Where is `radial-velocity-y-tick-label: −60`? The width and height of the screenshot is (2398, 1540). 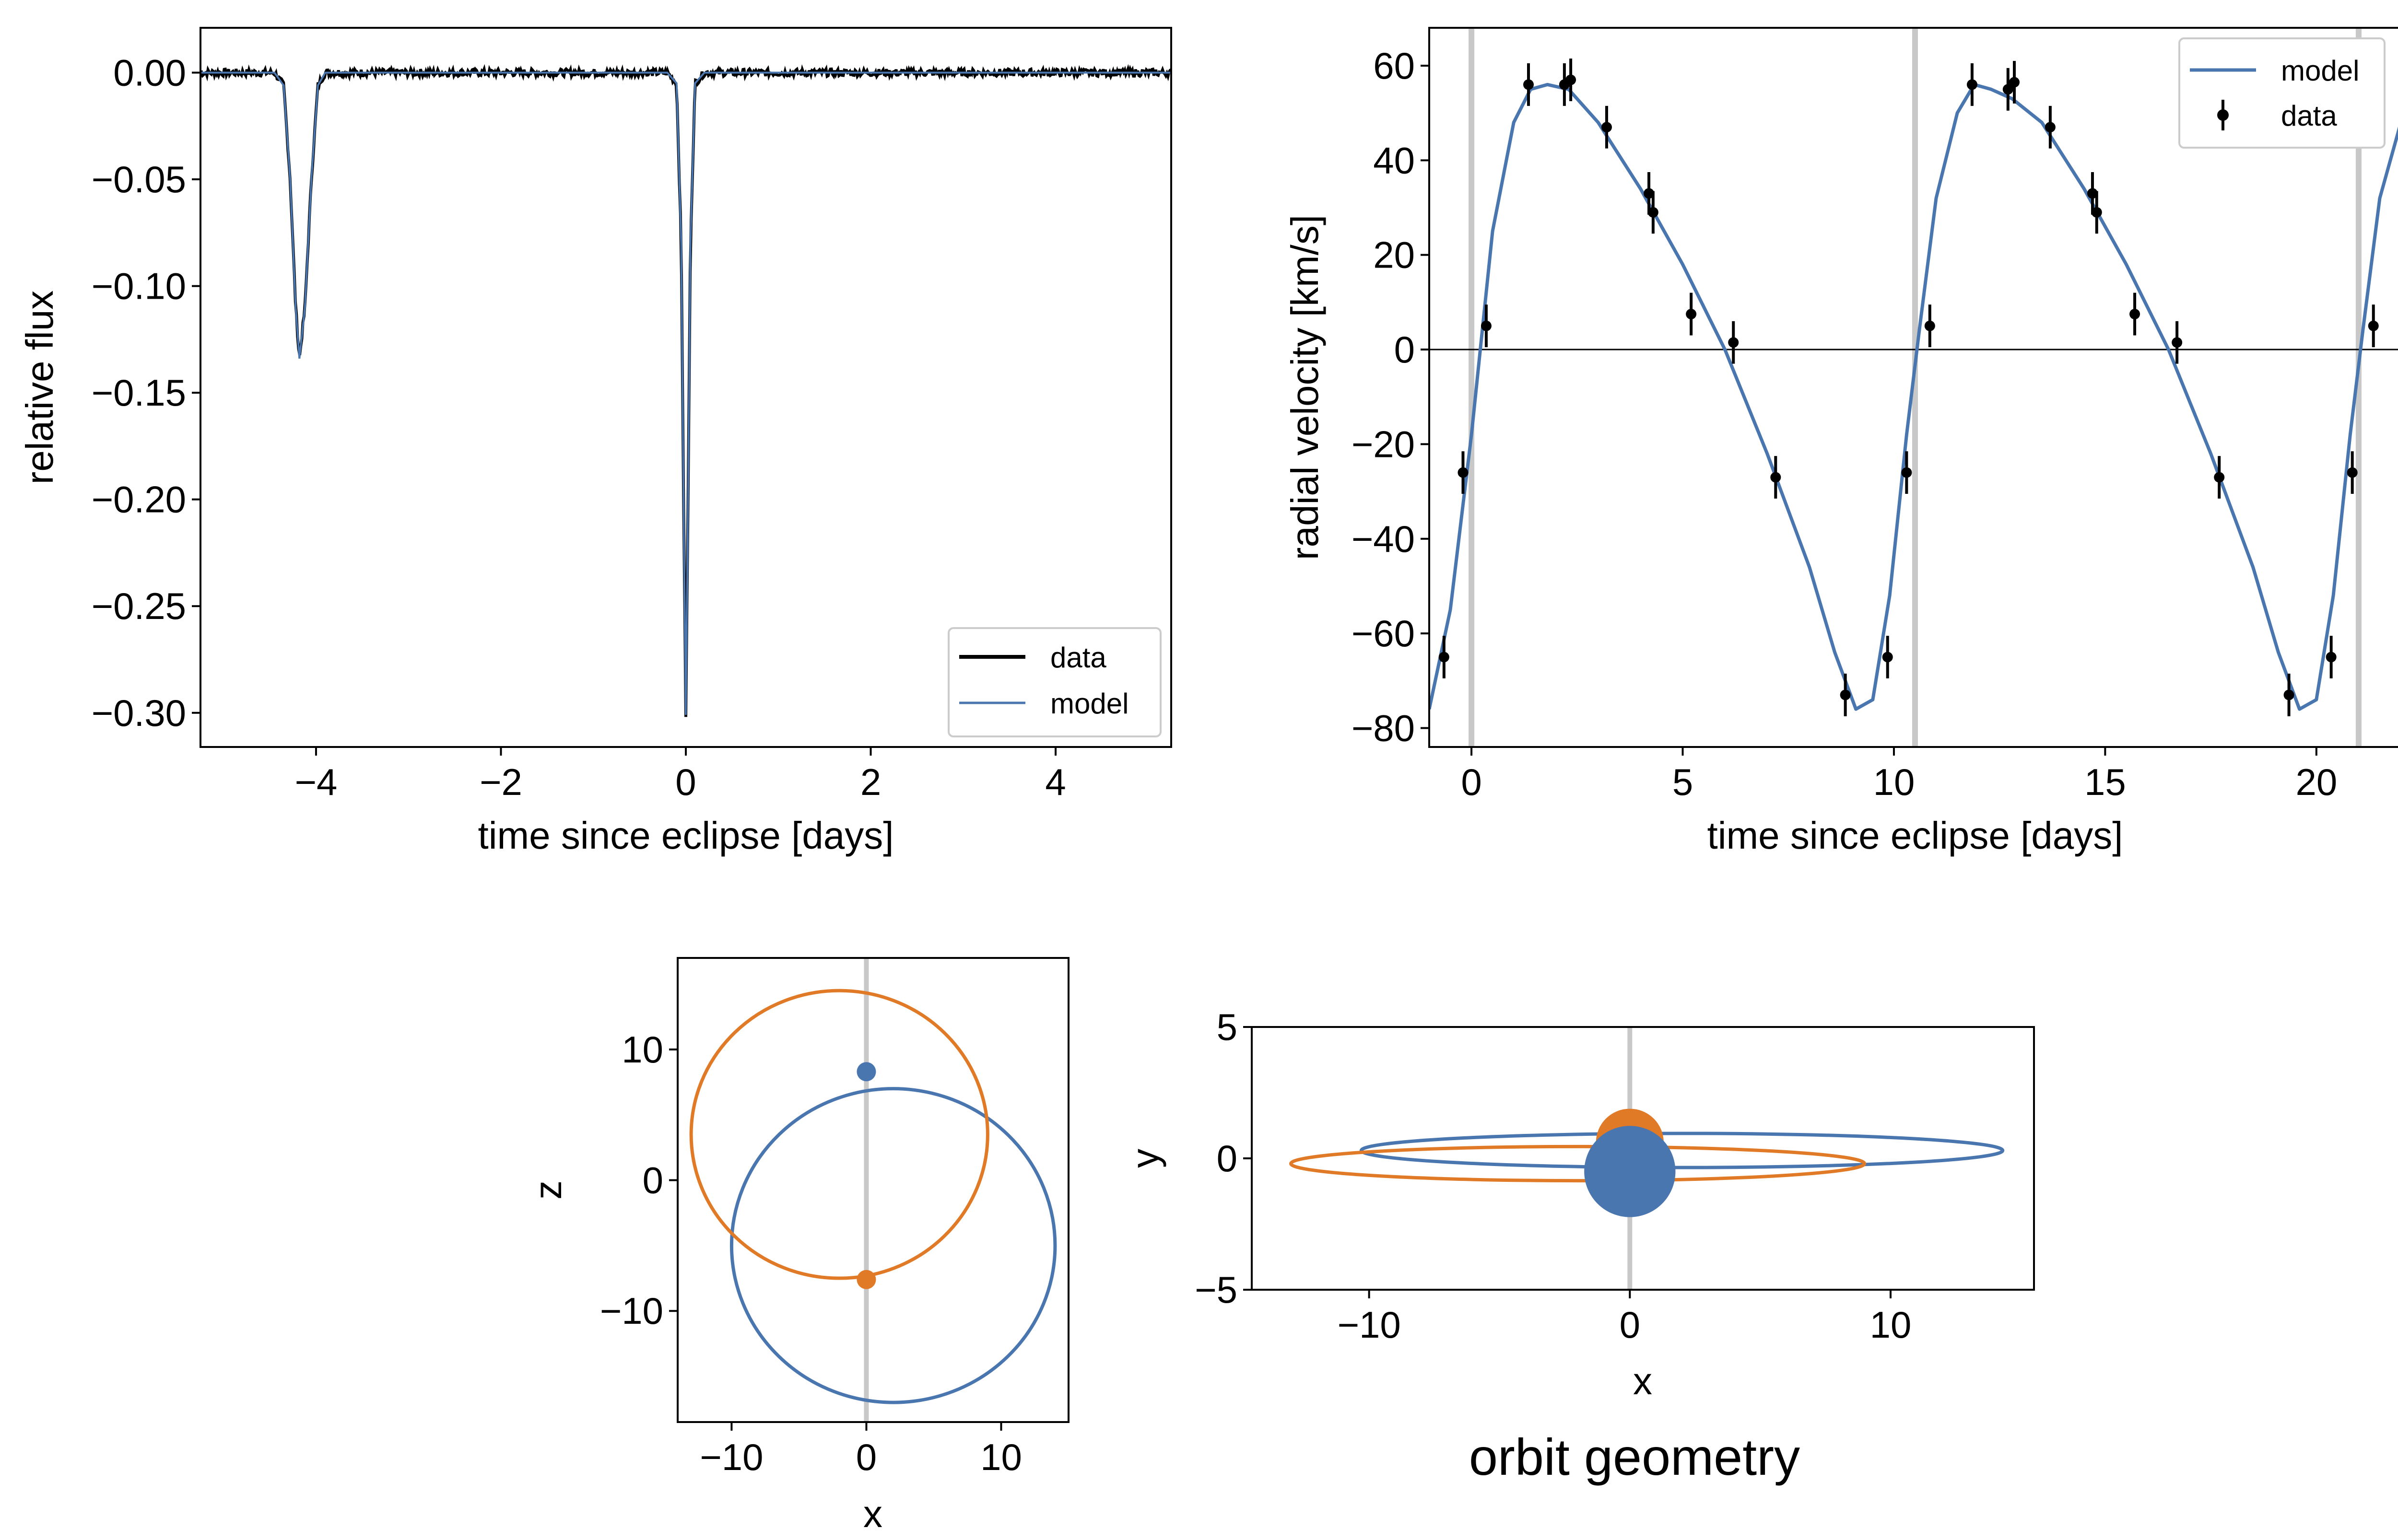
radial-velocity-y-tick-label: −60 is located at coordinates (1384, 633).